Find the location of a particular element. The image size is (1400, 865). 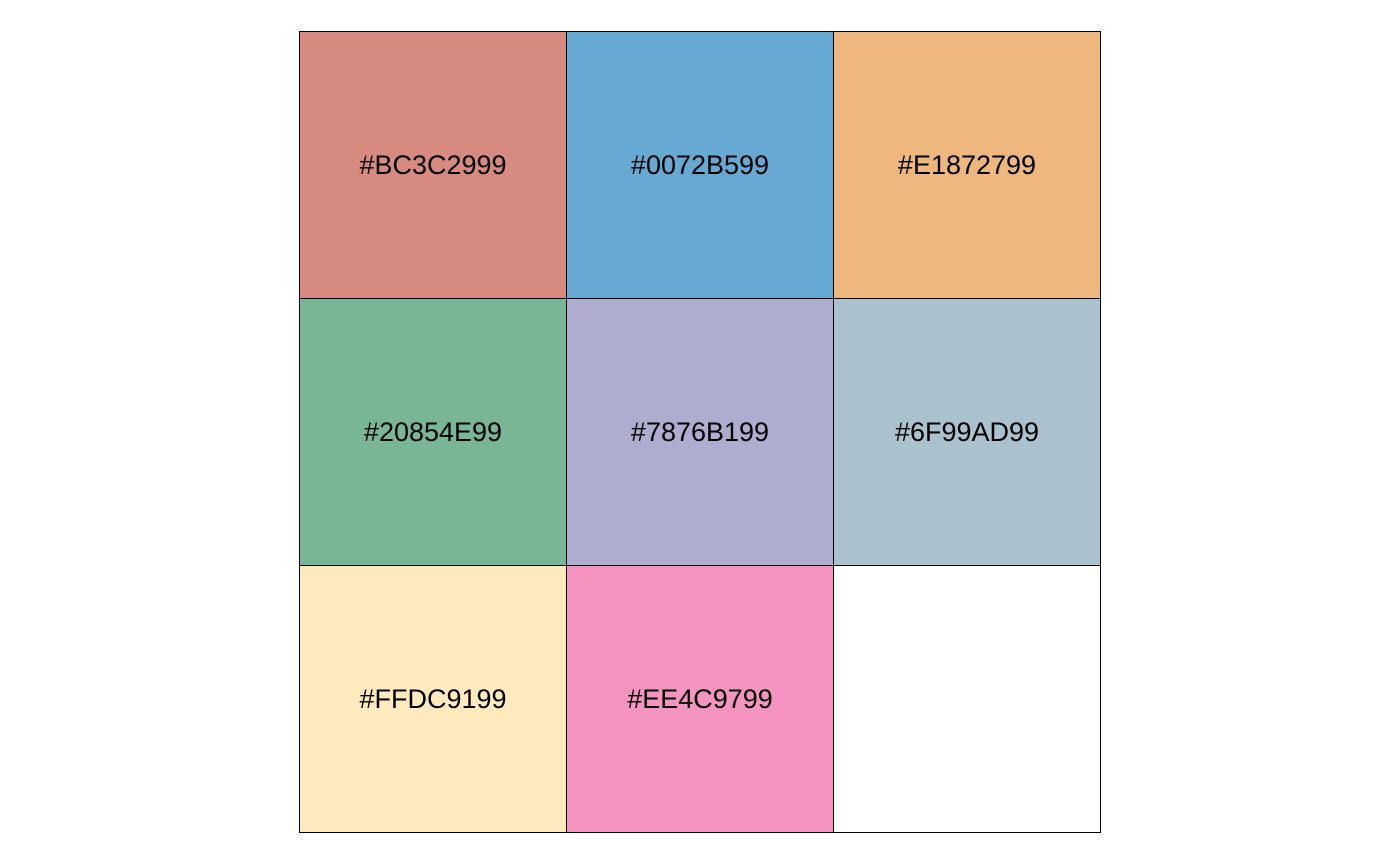

color-swatch: #6F99AD99 is located at coordinates (967, 432).